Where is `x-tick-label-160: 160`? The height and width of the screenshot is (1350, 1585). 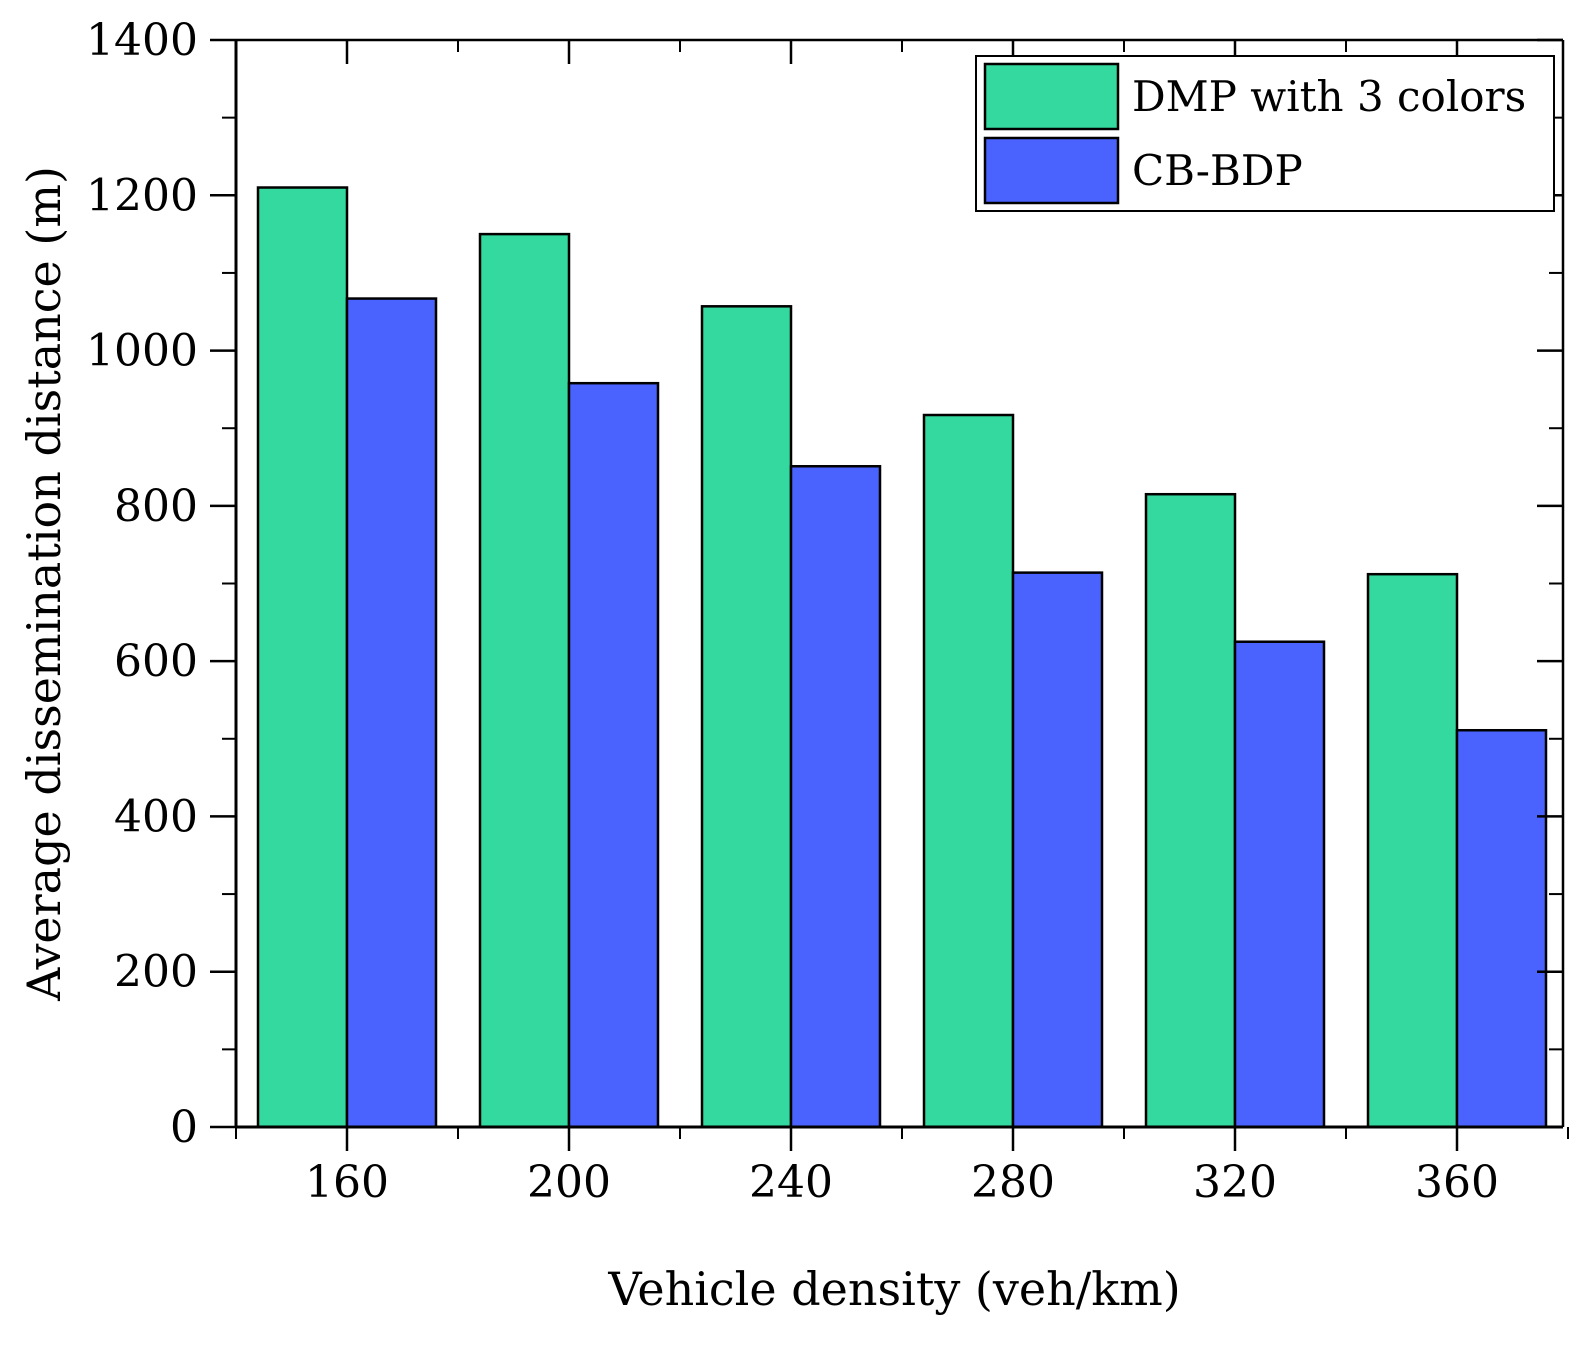 x-tick-label-160: 160 is located at coordinates (347, 1182).